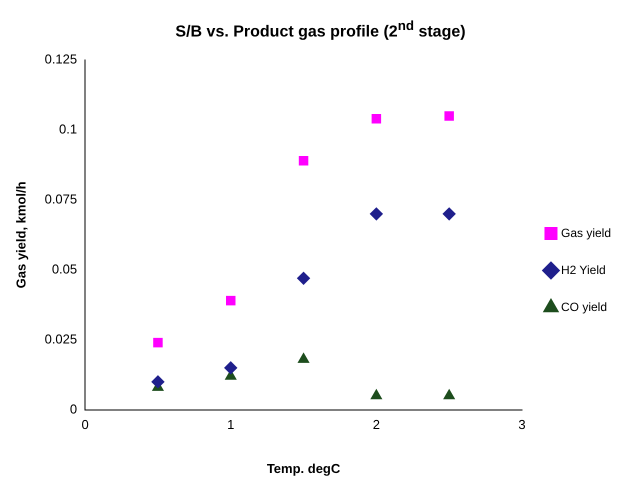 This screenshot has width=641, height=491. What do you see at coordinates (20, 234) in the screenshot?
I see `y-axis-title: Gas yield, kmol/h` at bounding box center [20, 234].